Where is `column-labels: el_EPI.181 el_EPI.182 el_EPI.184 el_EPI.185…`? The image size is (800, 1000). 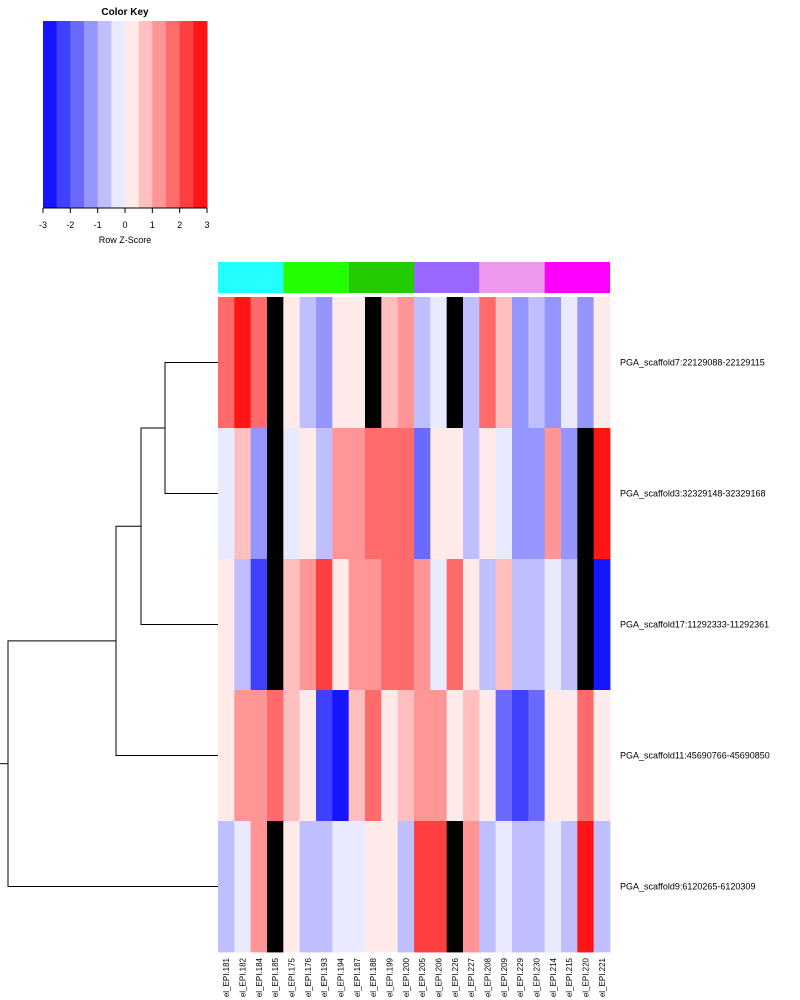 column-labels: el_EPI.181 el_EPI.182 el_EPI.184 el_EPI.185… is located at coordinates (414, 977).